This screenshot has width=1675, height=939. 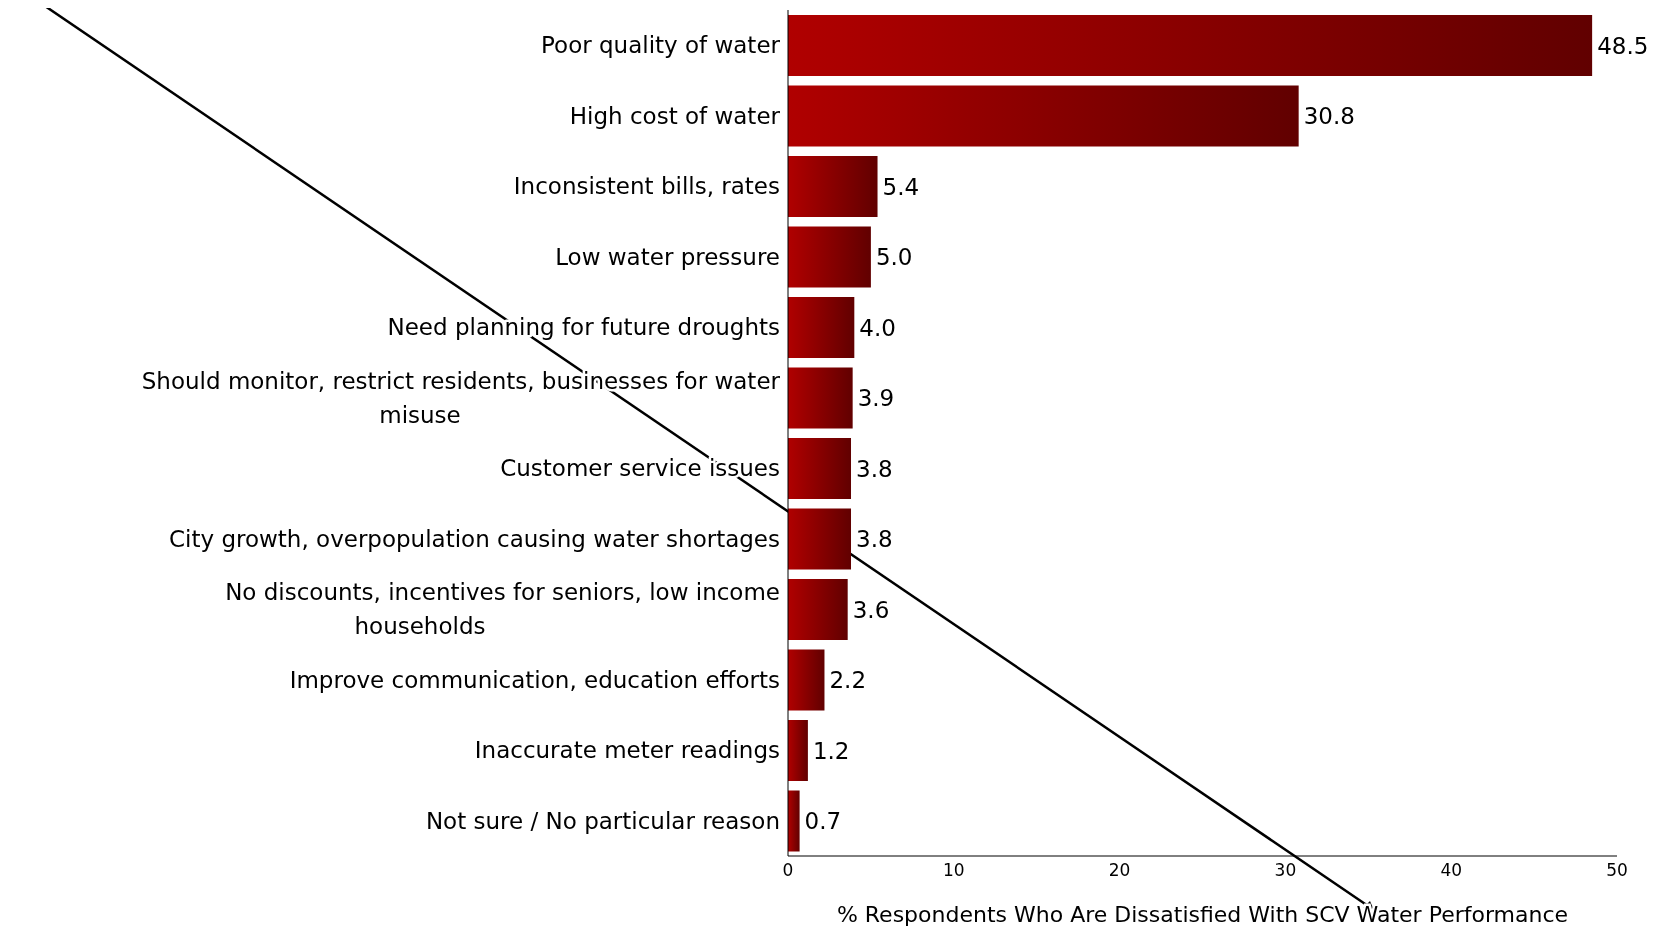 I want to click on x-tick-label: 0, so click(x=788, y=870).